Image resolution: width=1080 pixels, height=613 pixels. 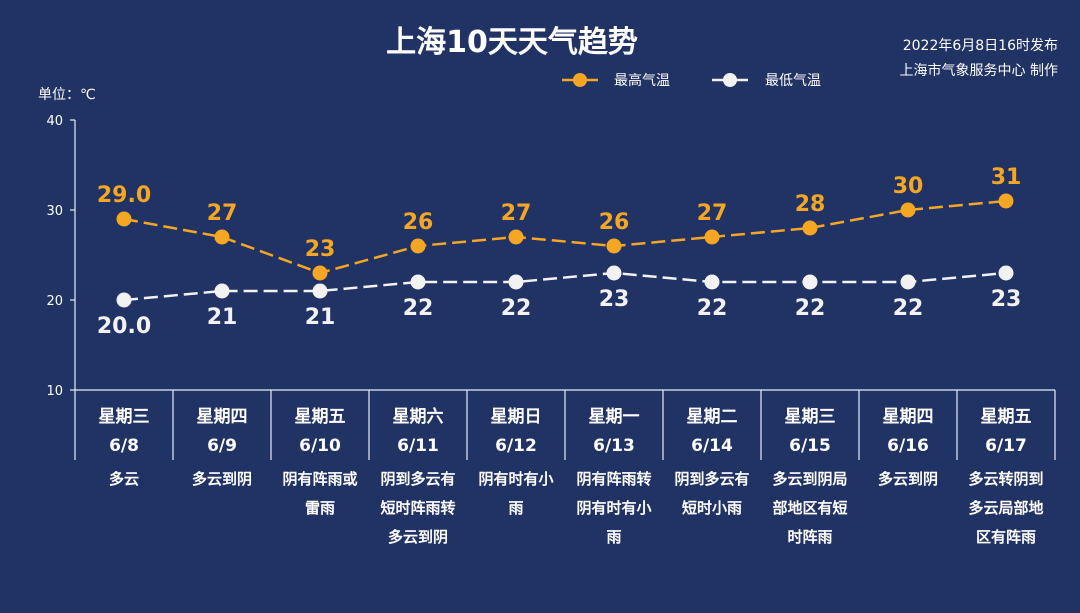 What do you see at coordinates (809, 479) in the screenshot?
I see `weather-condition-line: 多云到阴局` at bounding box center [809, 479].